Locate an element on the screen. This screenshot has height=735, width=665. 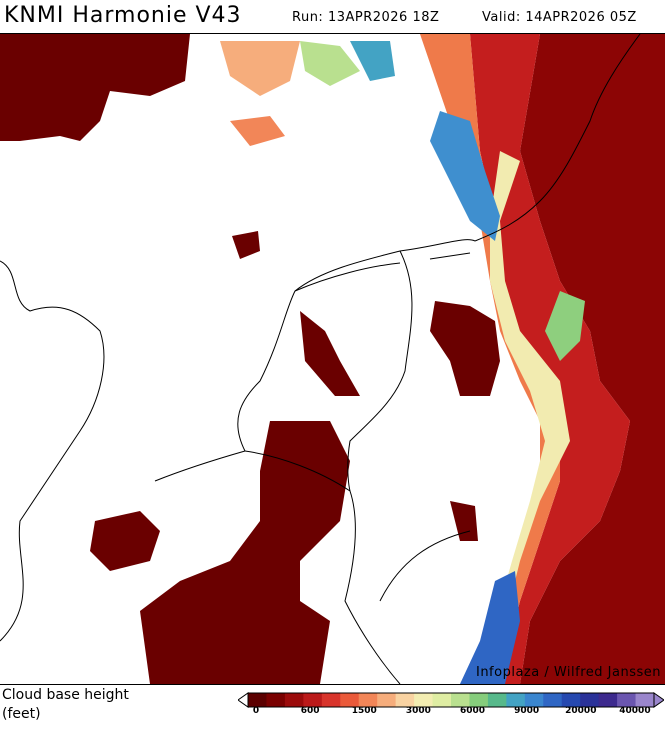
field-yellow-north is located at coordinates (260, 68).